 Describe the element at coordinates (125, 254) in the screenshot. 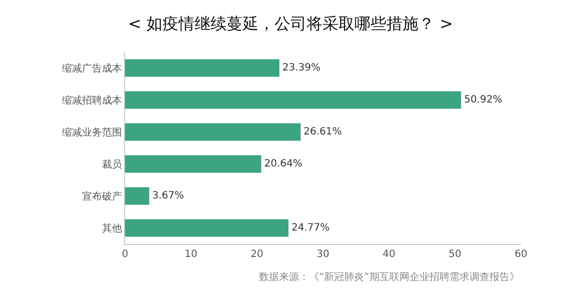

I see `x-tick-label: 0` at that location.